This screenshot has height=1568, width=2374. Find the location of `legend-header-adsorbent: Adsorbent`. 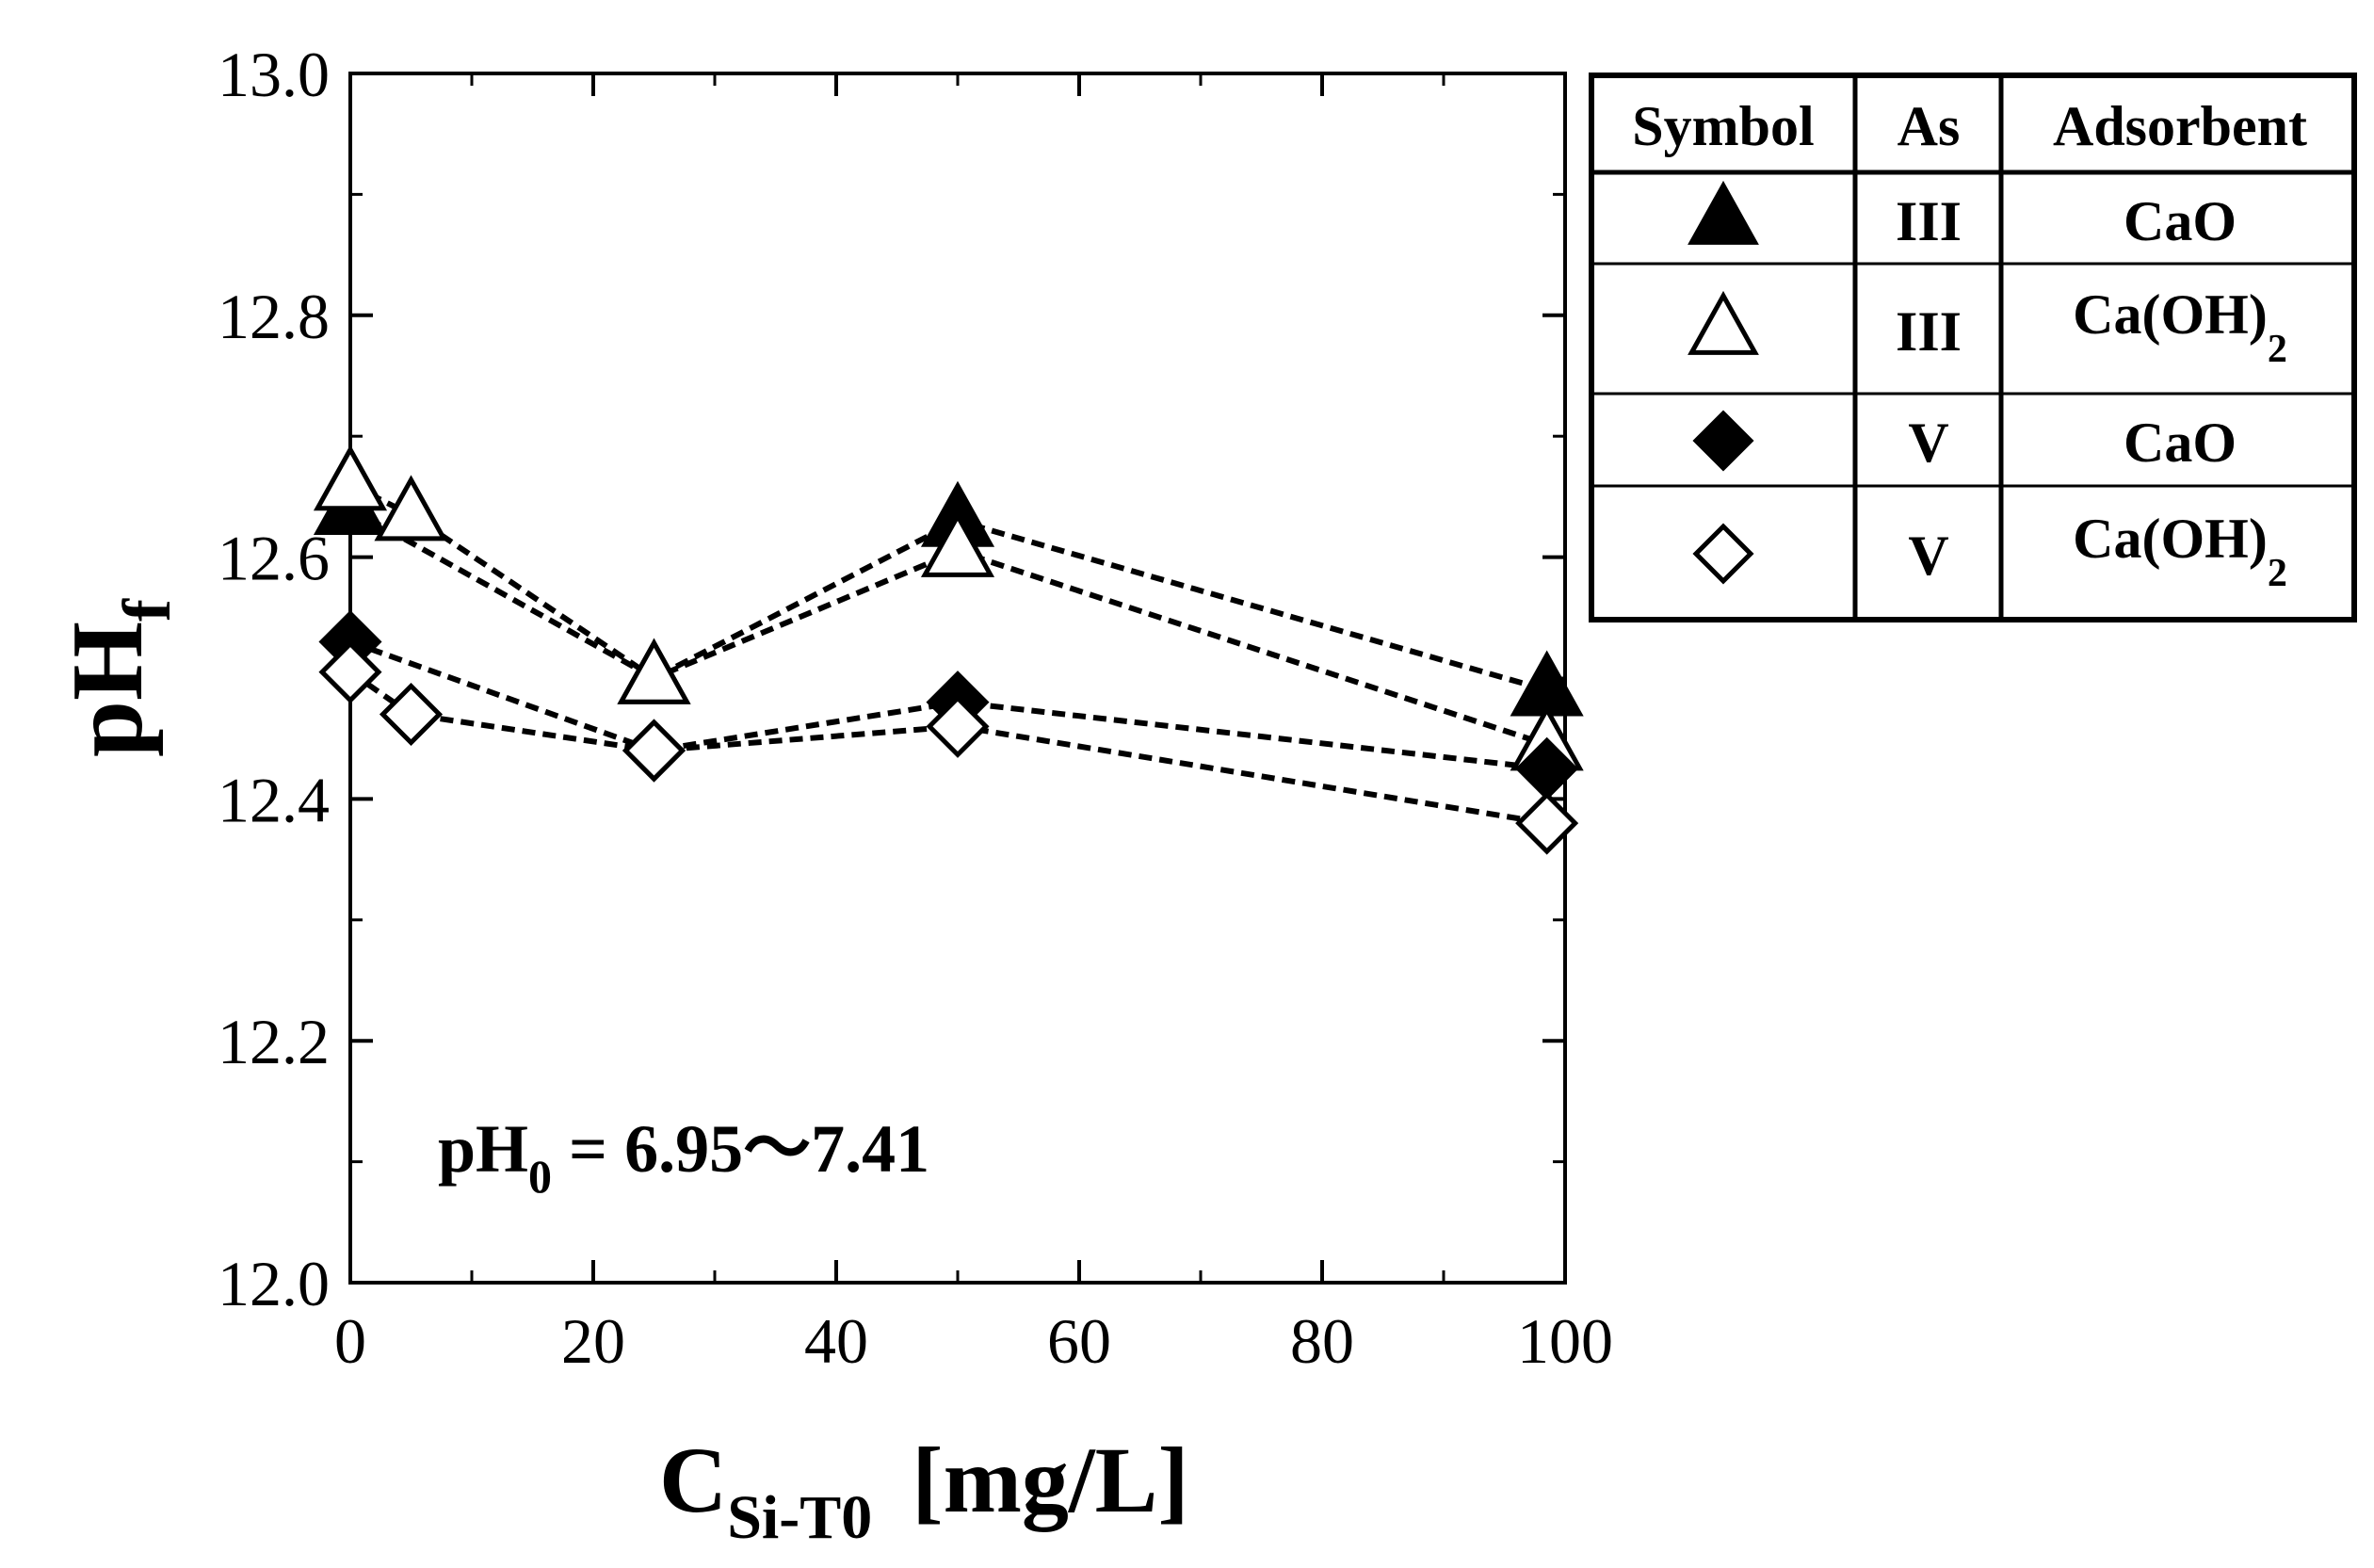

legend-header-adsorbent: Adsorbent is located at coordinates (2180, 126).